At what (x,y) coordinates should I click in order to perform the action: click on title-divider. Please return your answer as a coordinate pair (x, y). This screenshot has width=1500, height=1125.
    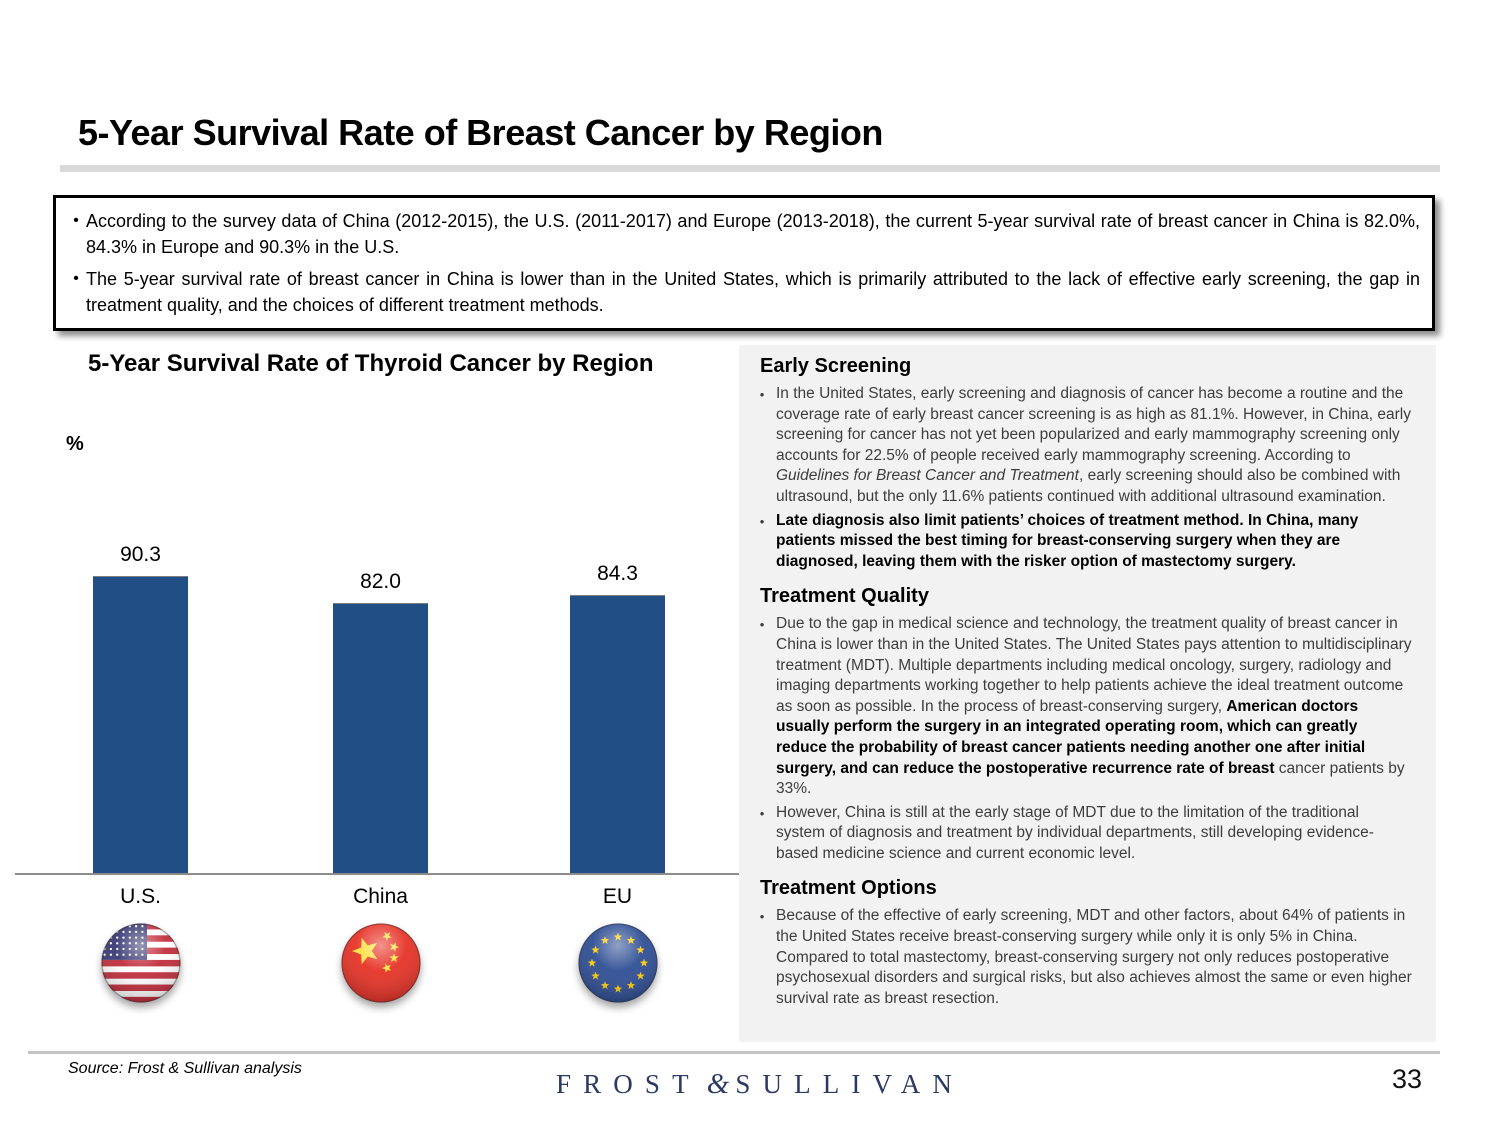
    Looking at the image, I should click on (750, 168).